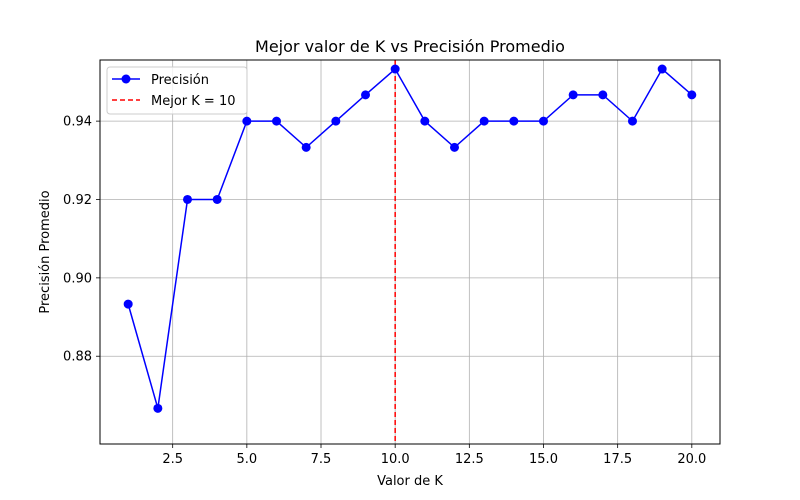  What do you see at coordinates (246, 459) in the screenshot?
I see `x-tick-label: 5.0` at bounding box center [246, 459].